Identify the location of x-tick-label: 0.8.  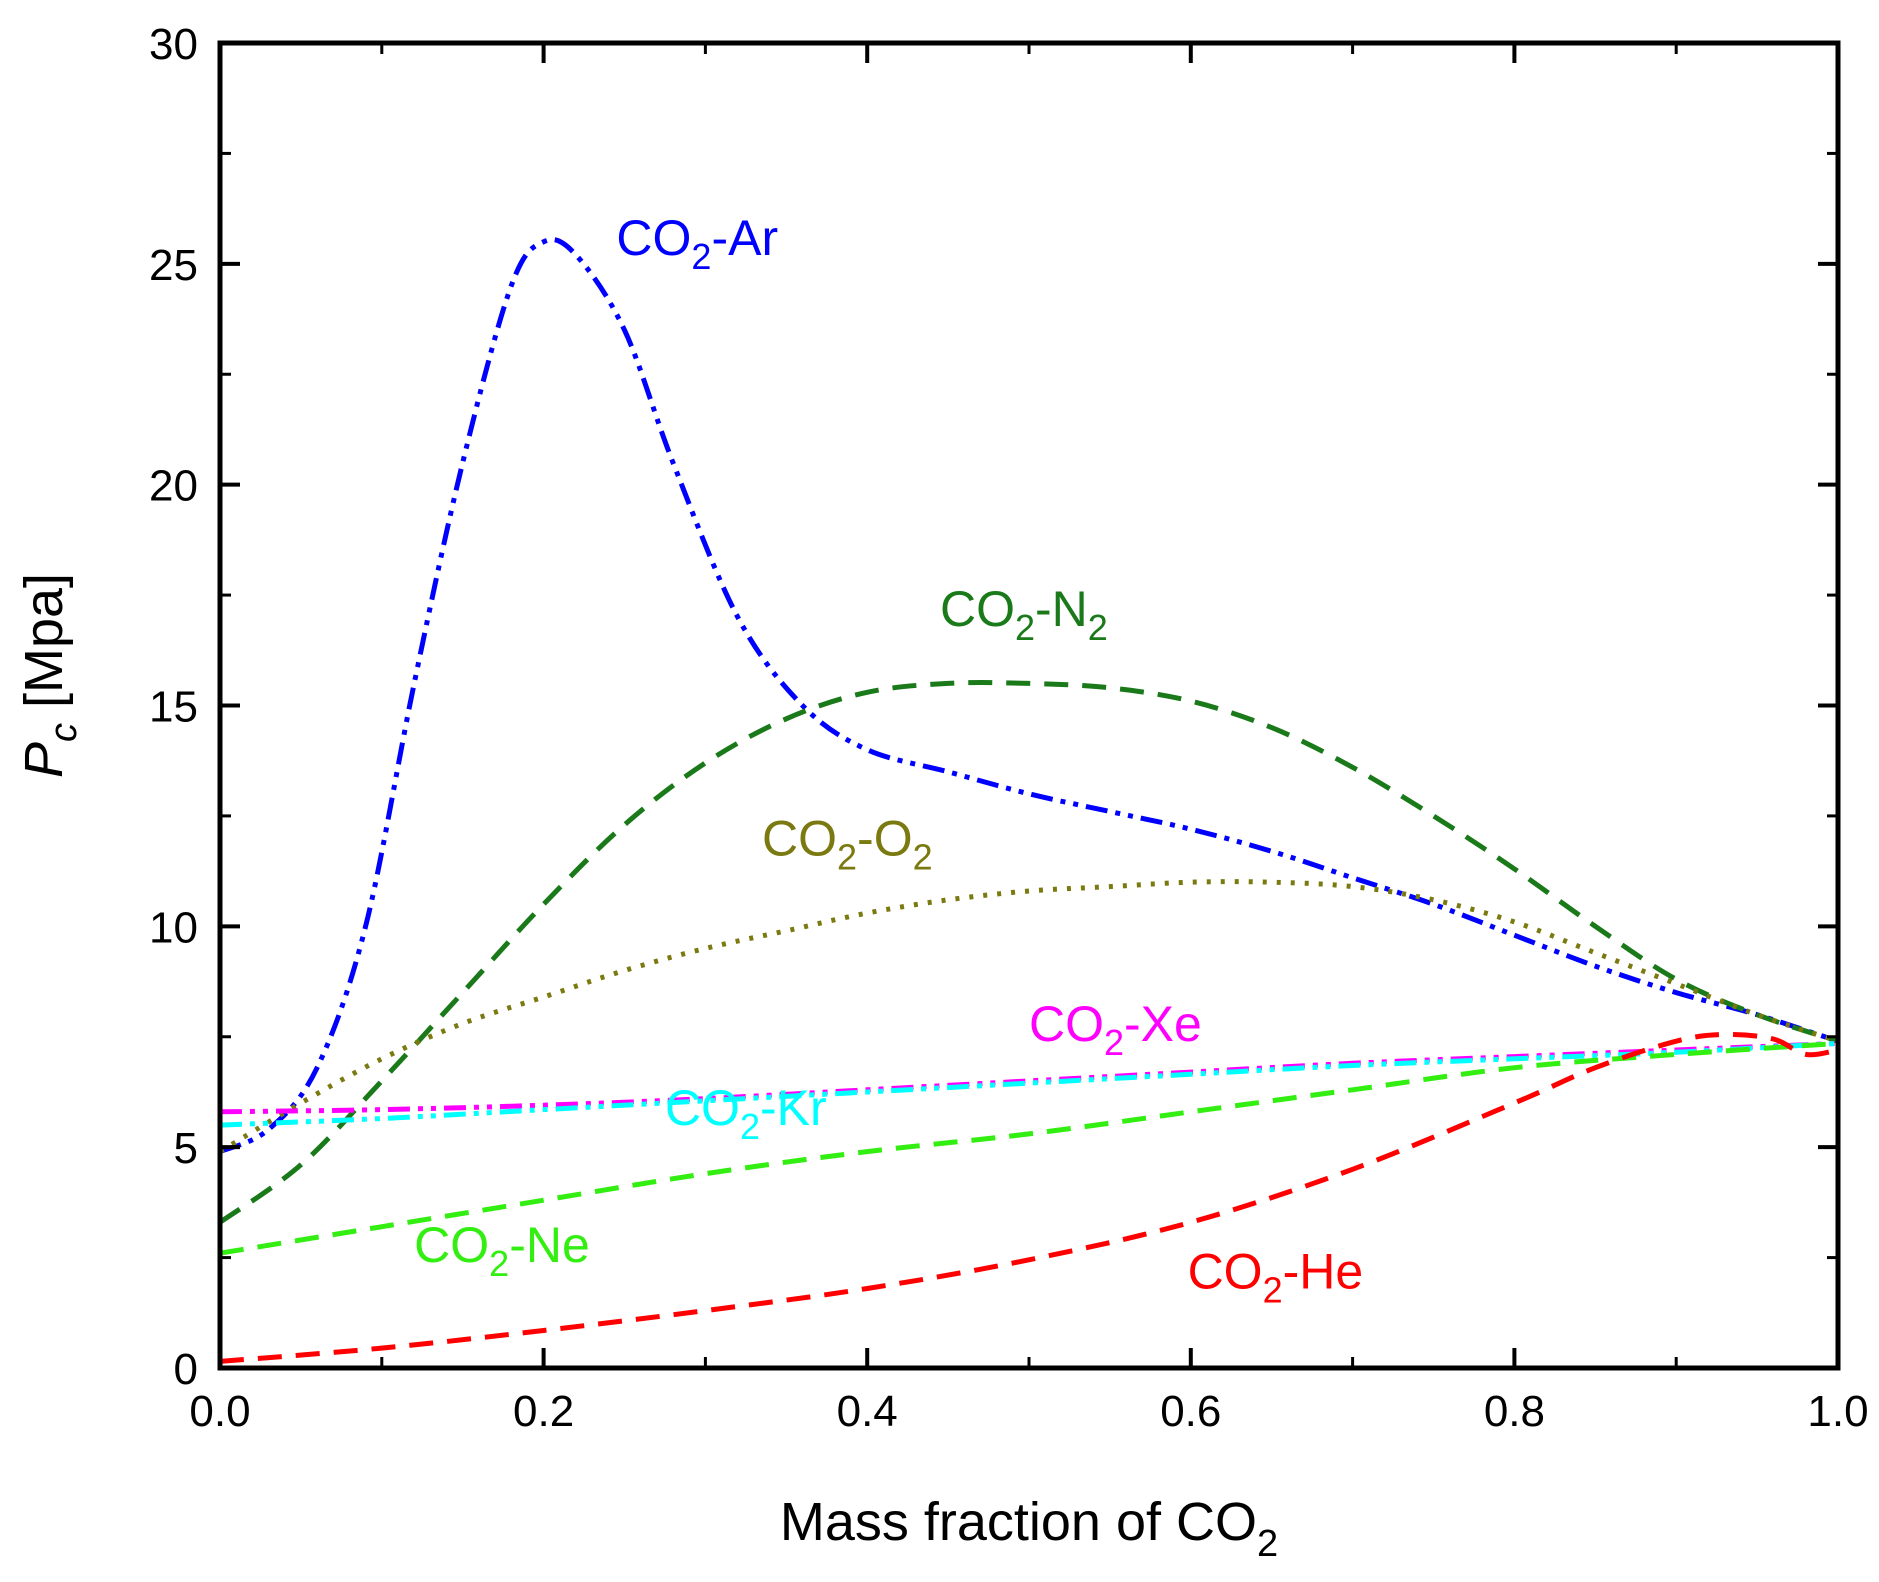
(1514, 1411).